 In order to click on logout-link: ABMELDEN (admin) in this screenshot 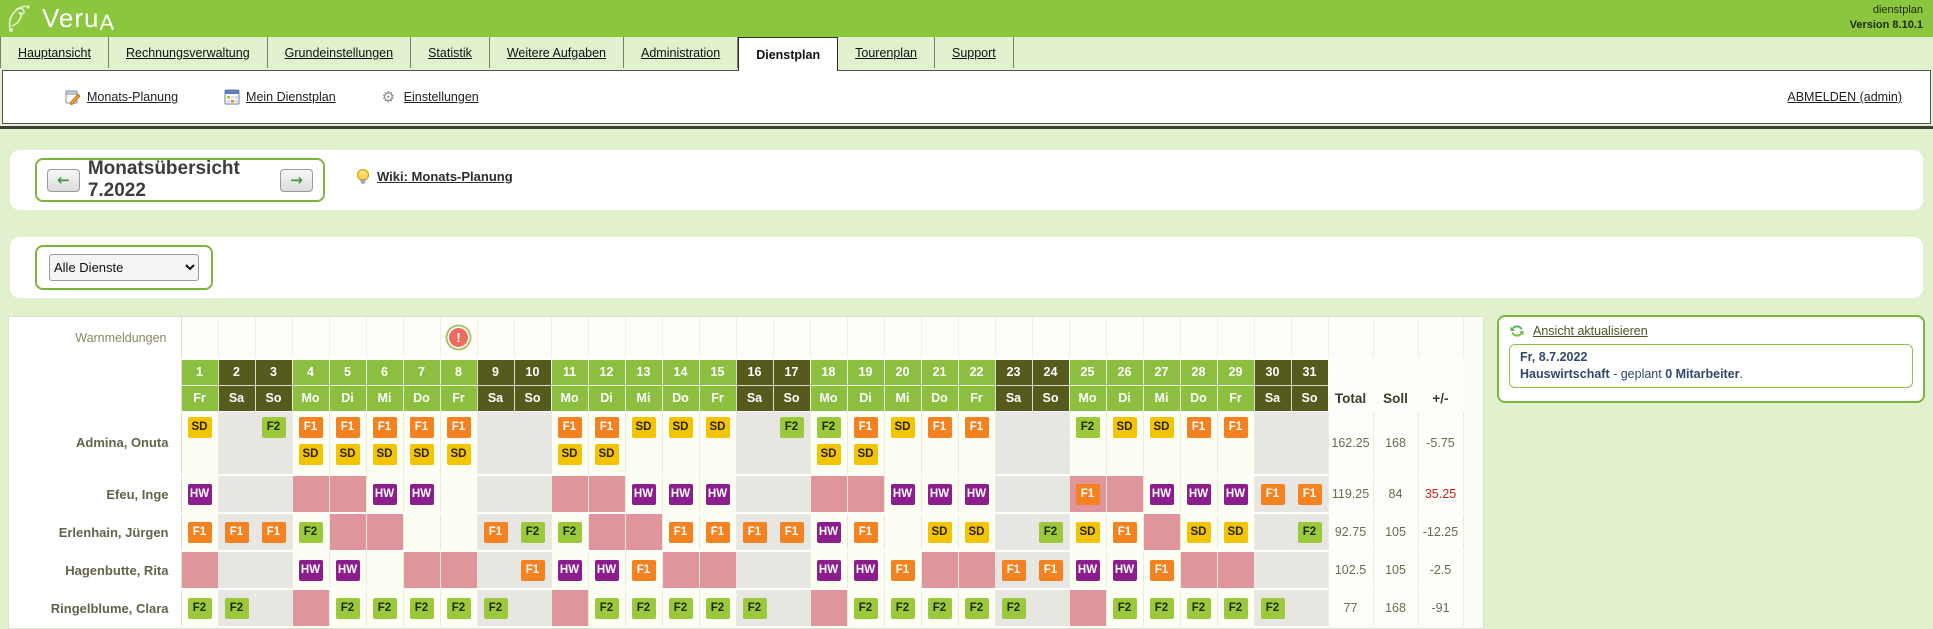, I will do `click(1844, 97)`.